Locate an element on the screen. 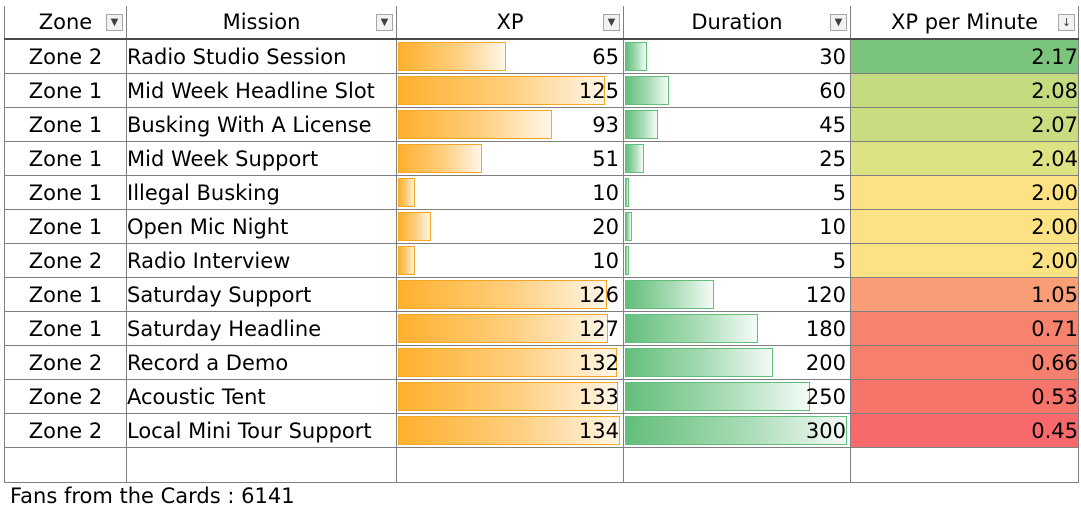 This screenshot has width=1081, height=514. duration-cell: 30 is located at coordinates (737, 56).